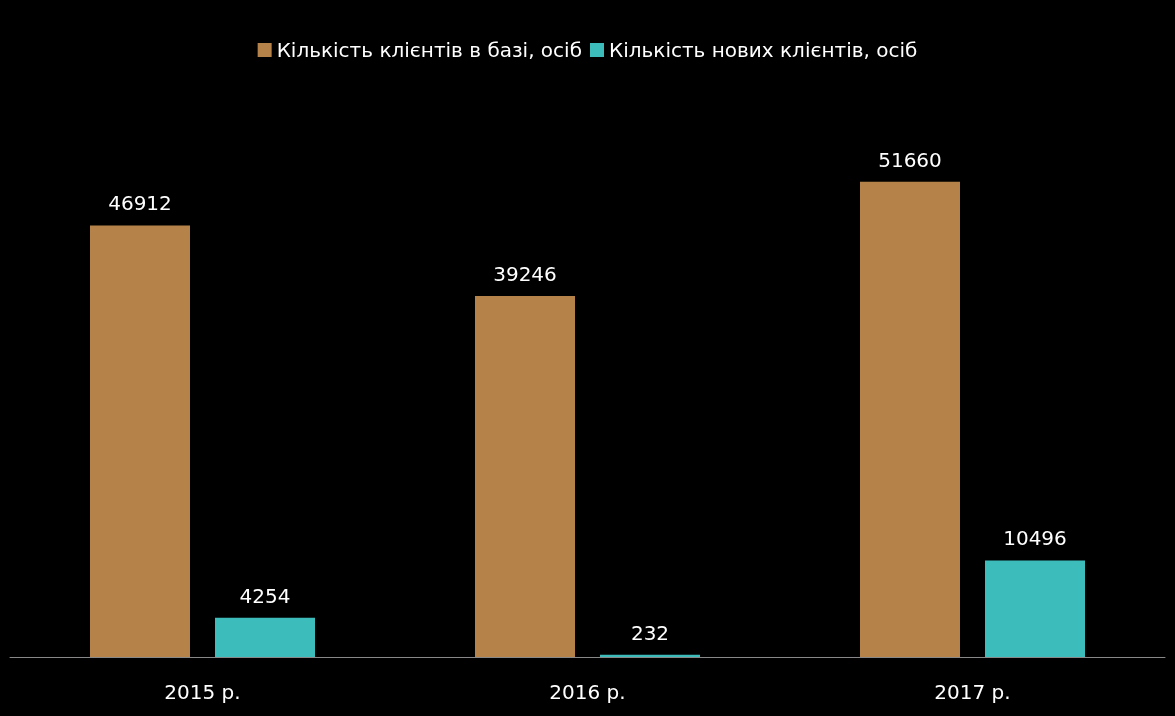  What do you see at coordinates (265, 595) in the screenshot?
I see `data-label: 4254` at bounding box center [265, 595].